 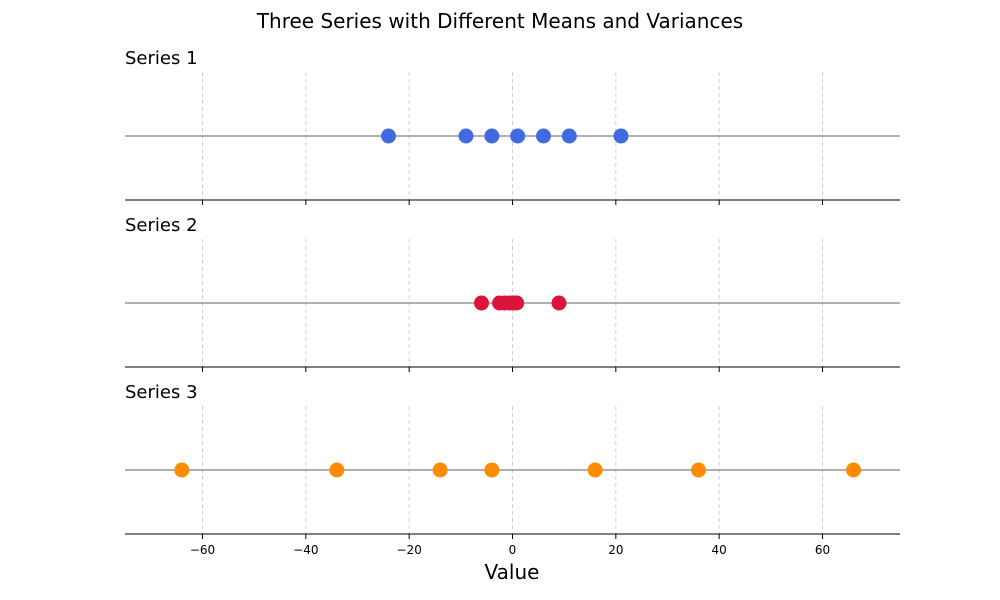 I want to click on x-tick-label: −40, so click(x=305, y=550).